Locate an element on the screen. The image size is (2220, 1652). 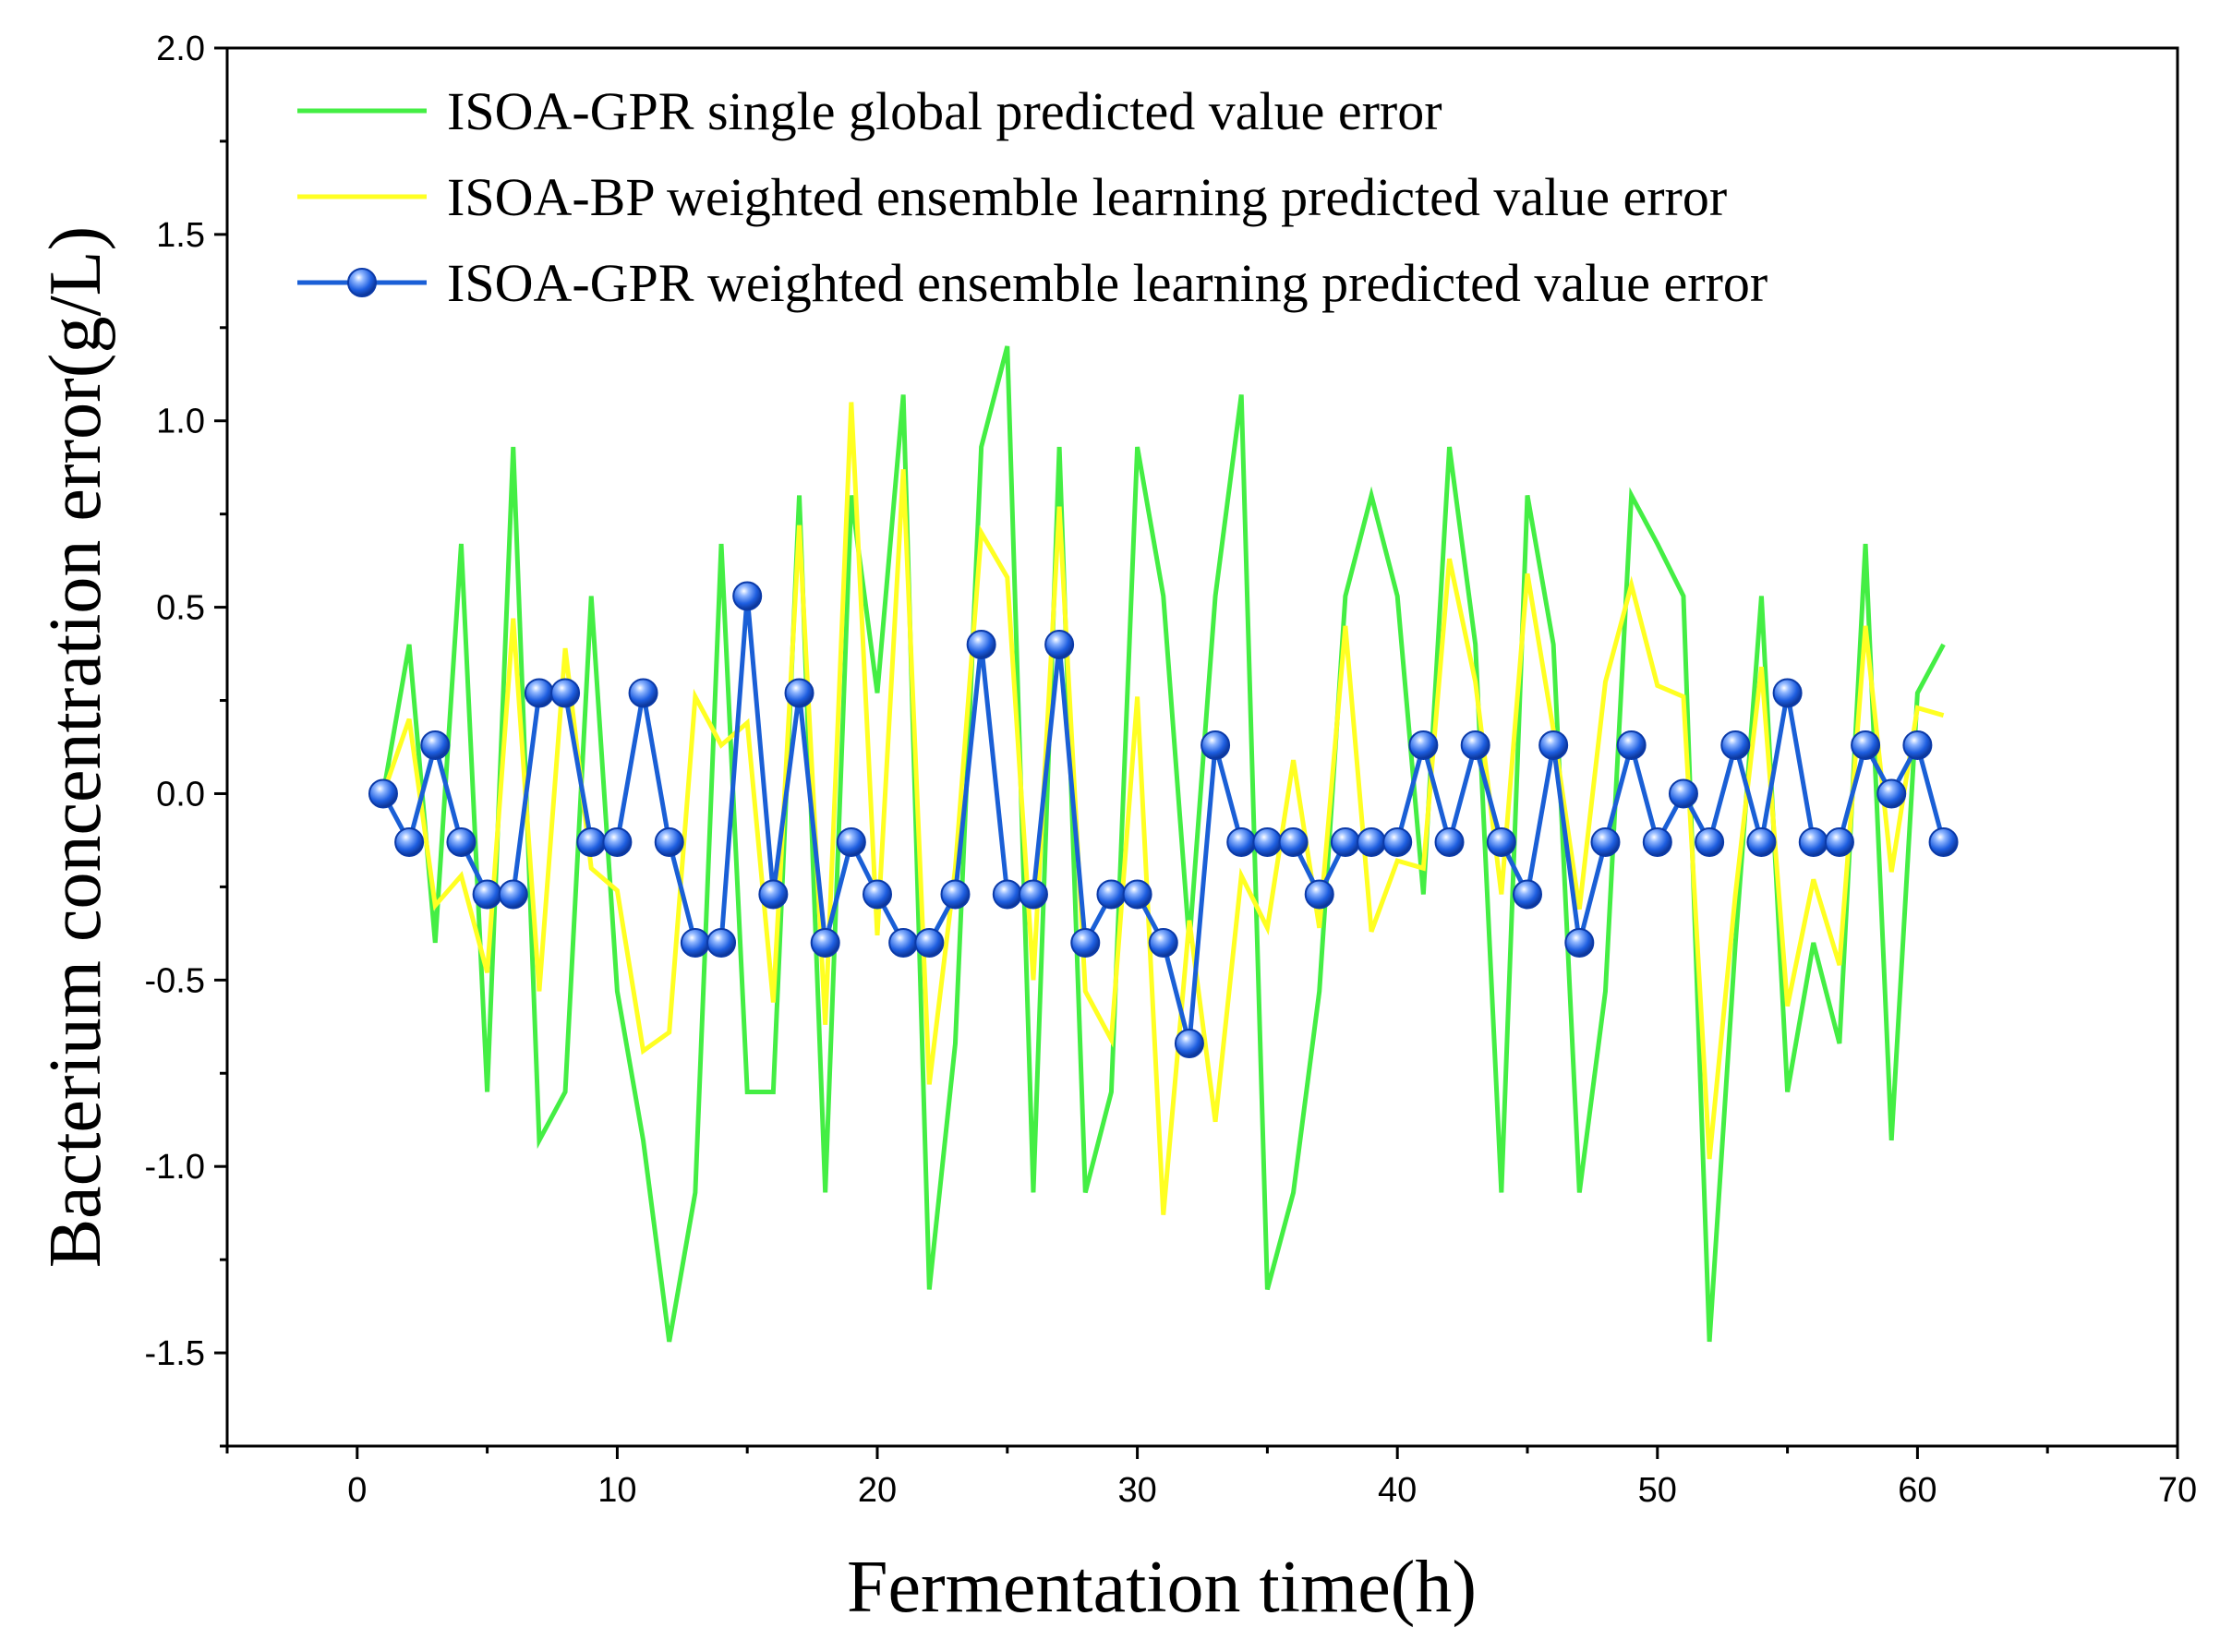
x-tick-label: 20 is located at coordinates (877, 1490).